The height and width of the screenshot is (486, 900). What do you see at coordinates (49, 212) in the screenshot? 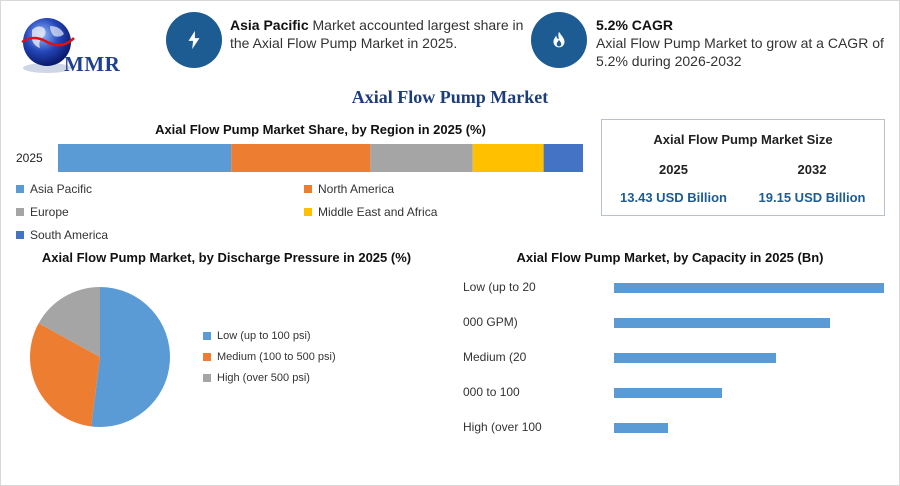
I see `legend-label-europe: Europe` at bounding box center [49, 212].